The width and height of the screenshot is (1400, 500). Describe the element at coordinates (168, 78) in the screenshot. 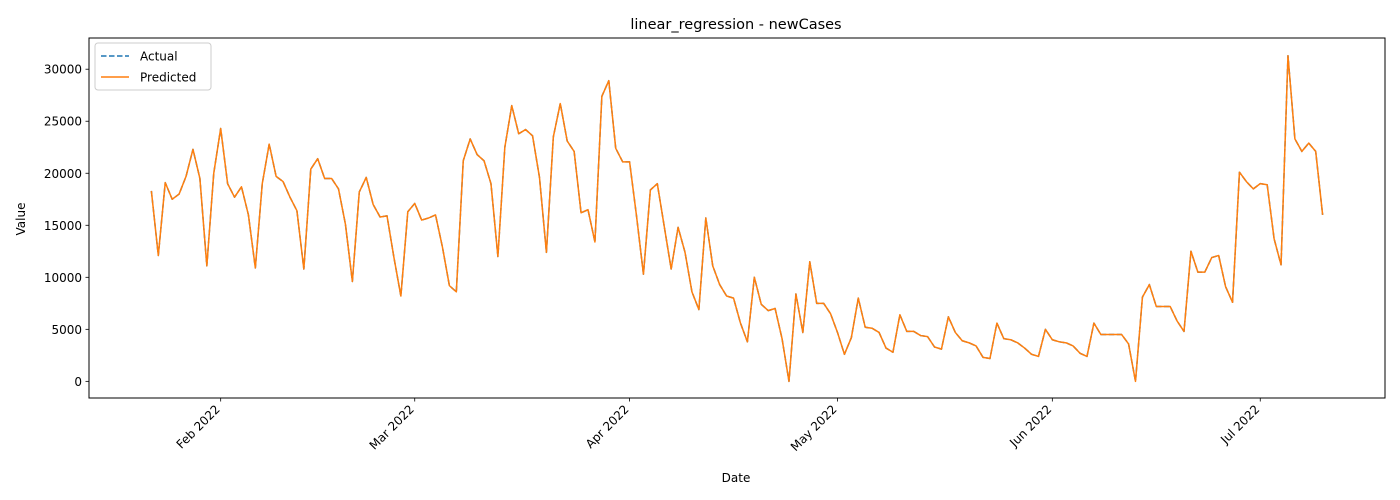

I see `legend-label-predicted: Predicted` at that location.